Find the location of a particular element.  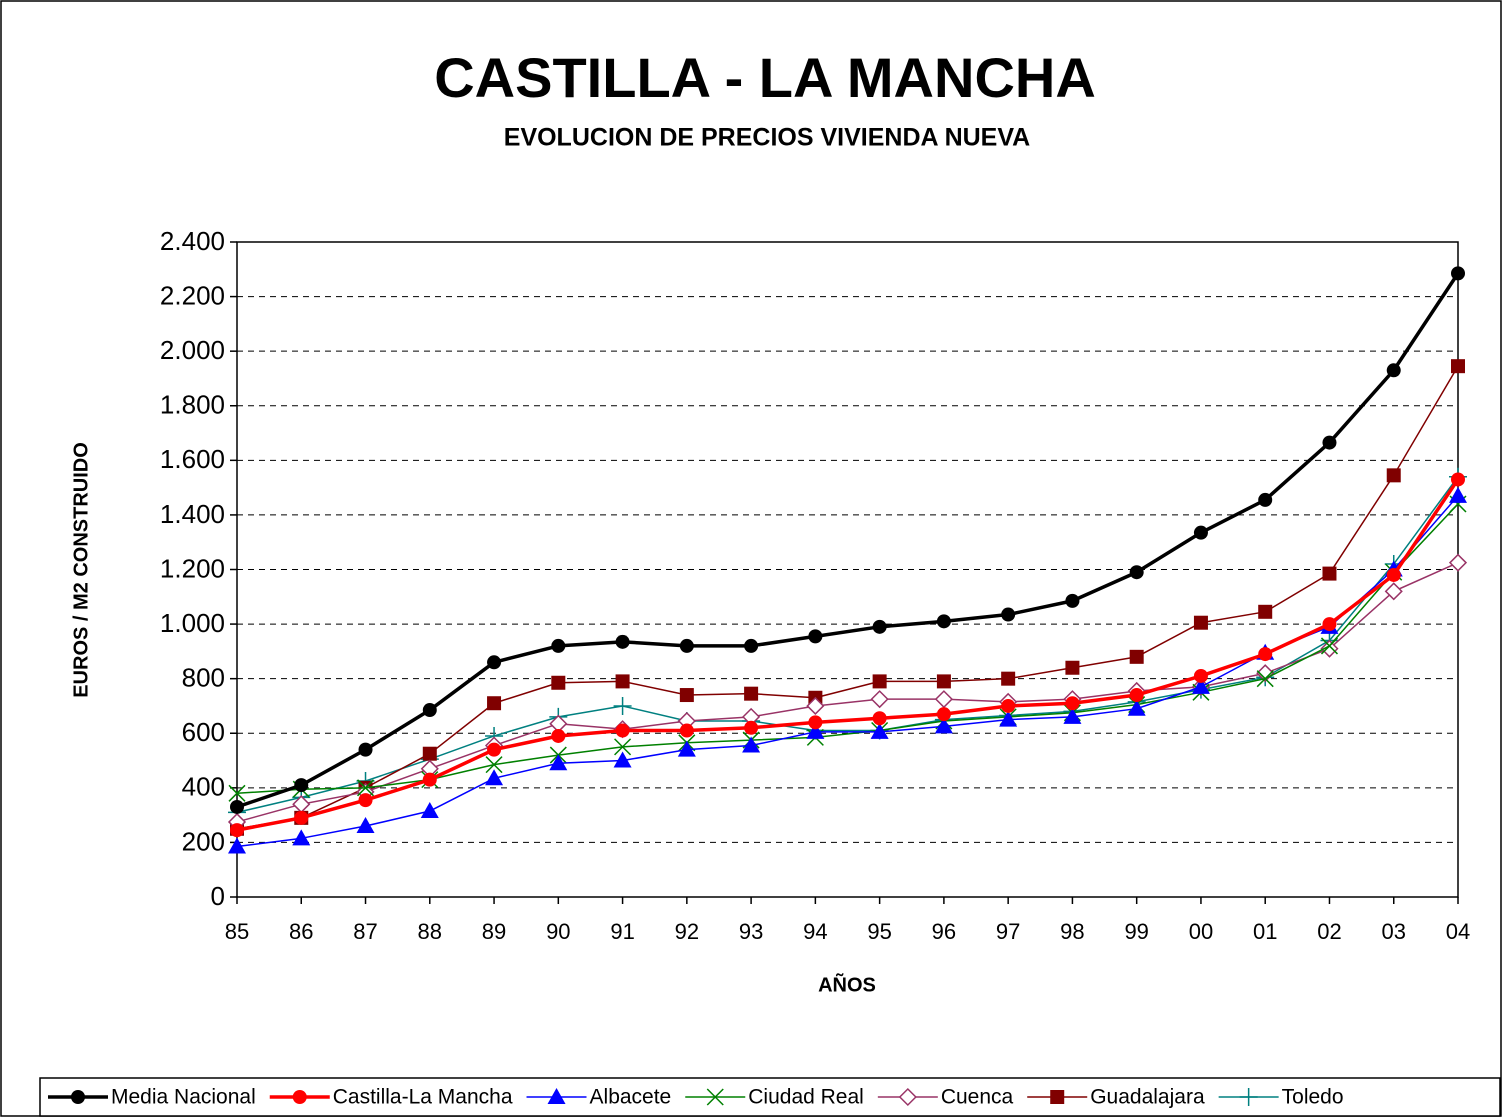

y-tick-label: 0 is located at coordinates (218, 896).